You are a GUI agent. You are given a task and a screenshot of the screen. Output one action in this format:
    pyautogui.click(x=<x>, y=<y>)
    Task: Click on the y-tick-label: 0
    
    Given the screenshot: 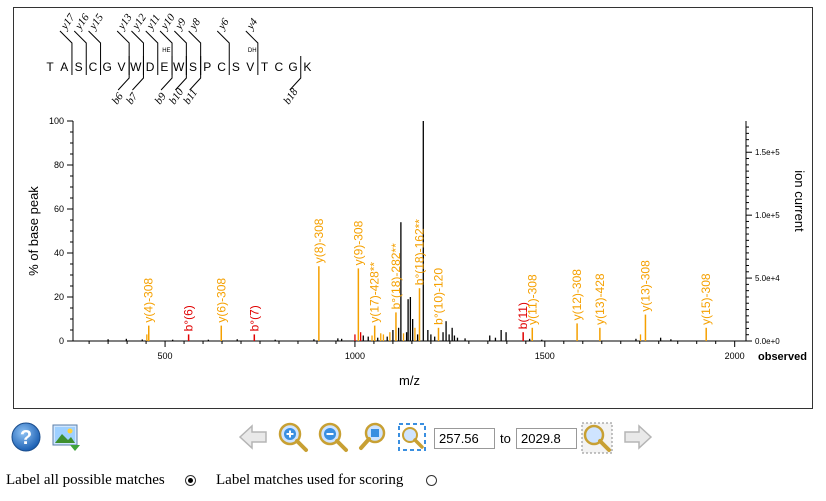 What is the action you would take?
    pyautogui.click(x=61, y=341)
    